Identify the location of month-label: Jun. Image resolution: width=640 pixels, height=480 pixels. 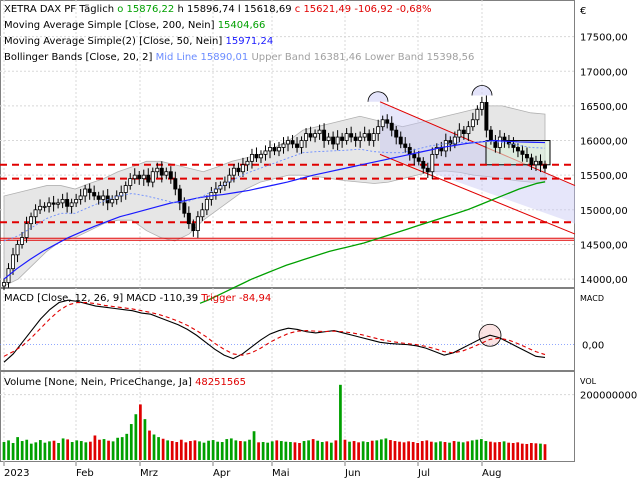
(352, 473).